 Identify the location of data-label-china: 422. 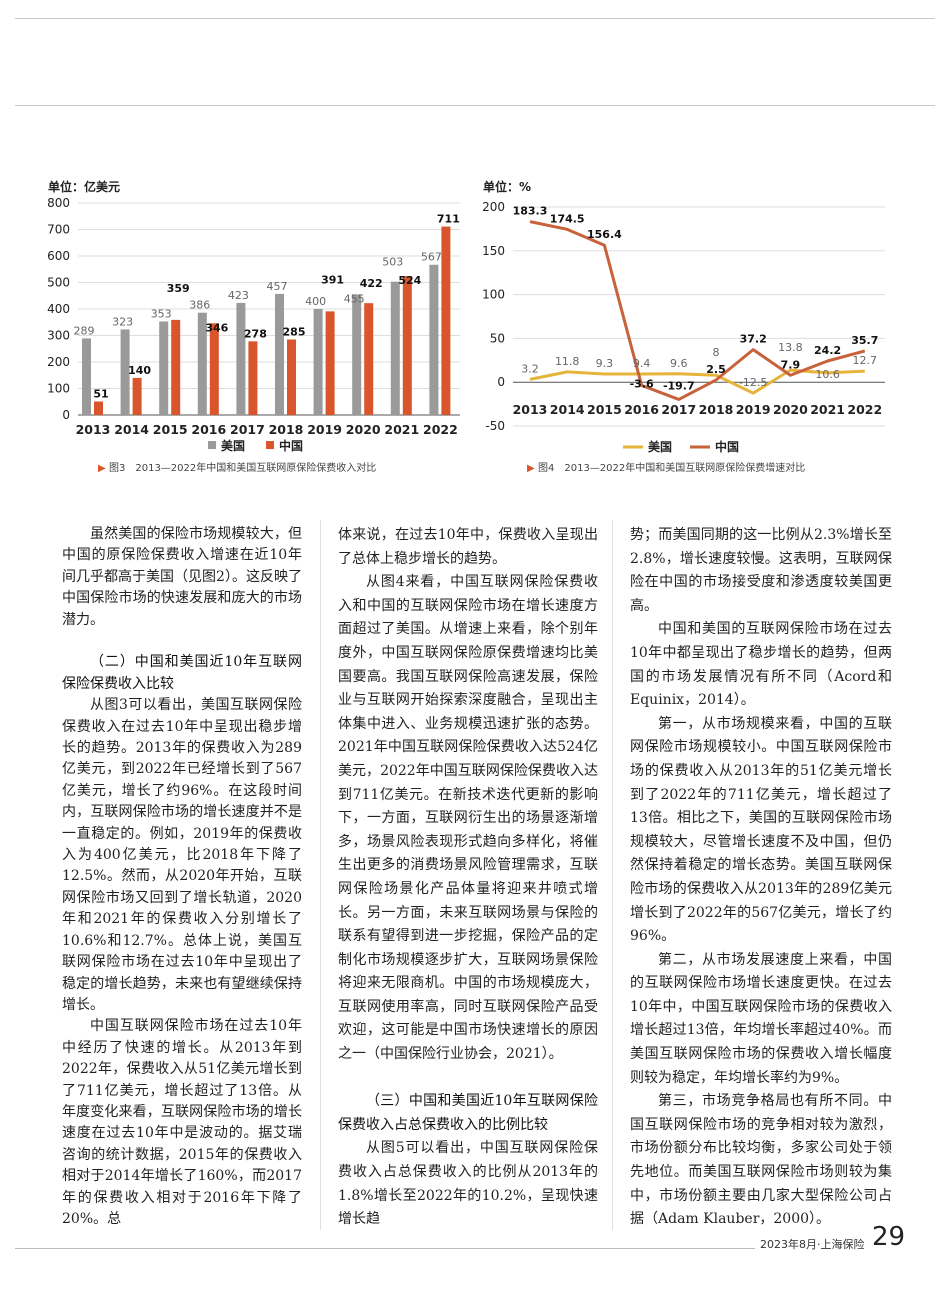
(371, 283).